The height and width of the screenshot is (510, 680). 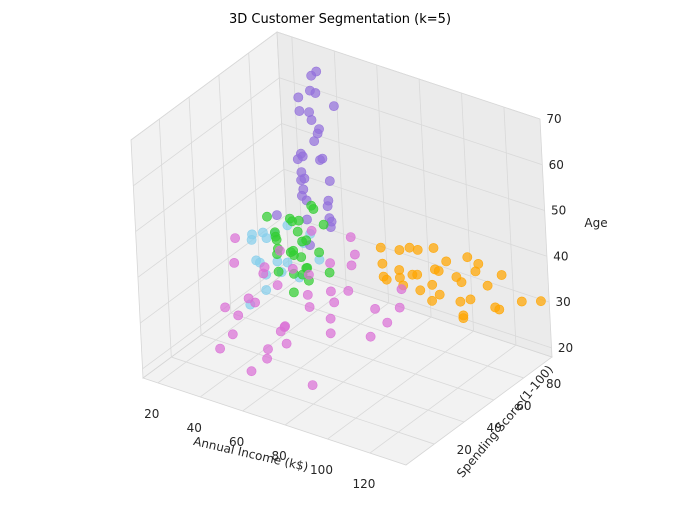 I want to click on x-tick-label: 80, so click(x=278, y=456).